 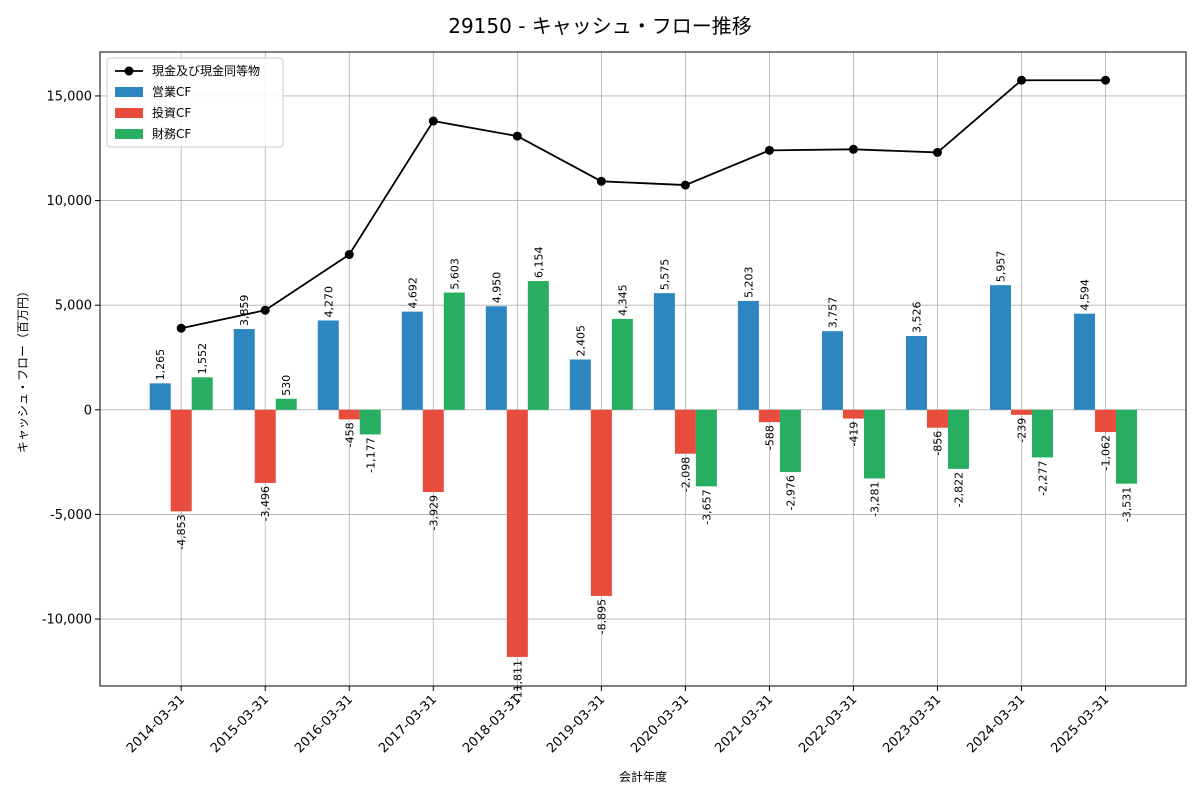 I want to click on x-tick-label: 2016-03-31, so click(x=324, y=724).